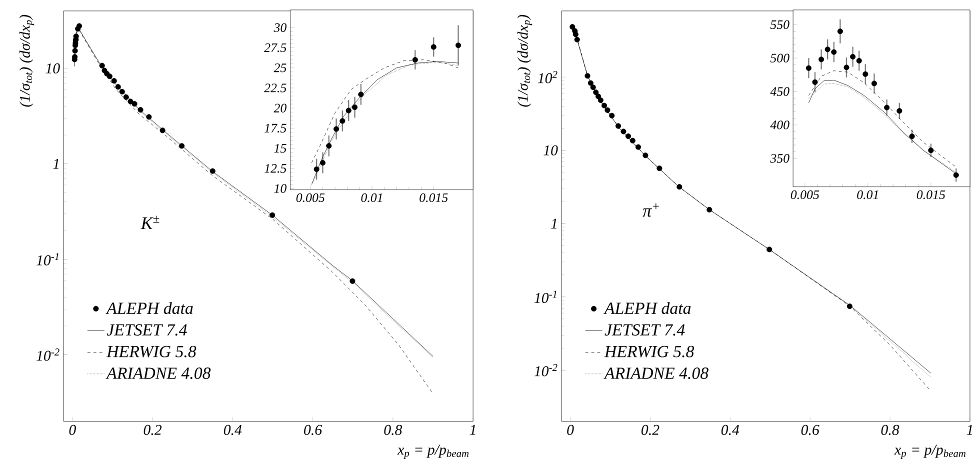 This screenshot has height=469, width=977. I want to click on y-tick-label: 15, so click(280, 148).